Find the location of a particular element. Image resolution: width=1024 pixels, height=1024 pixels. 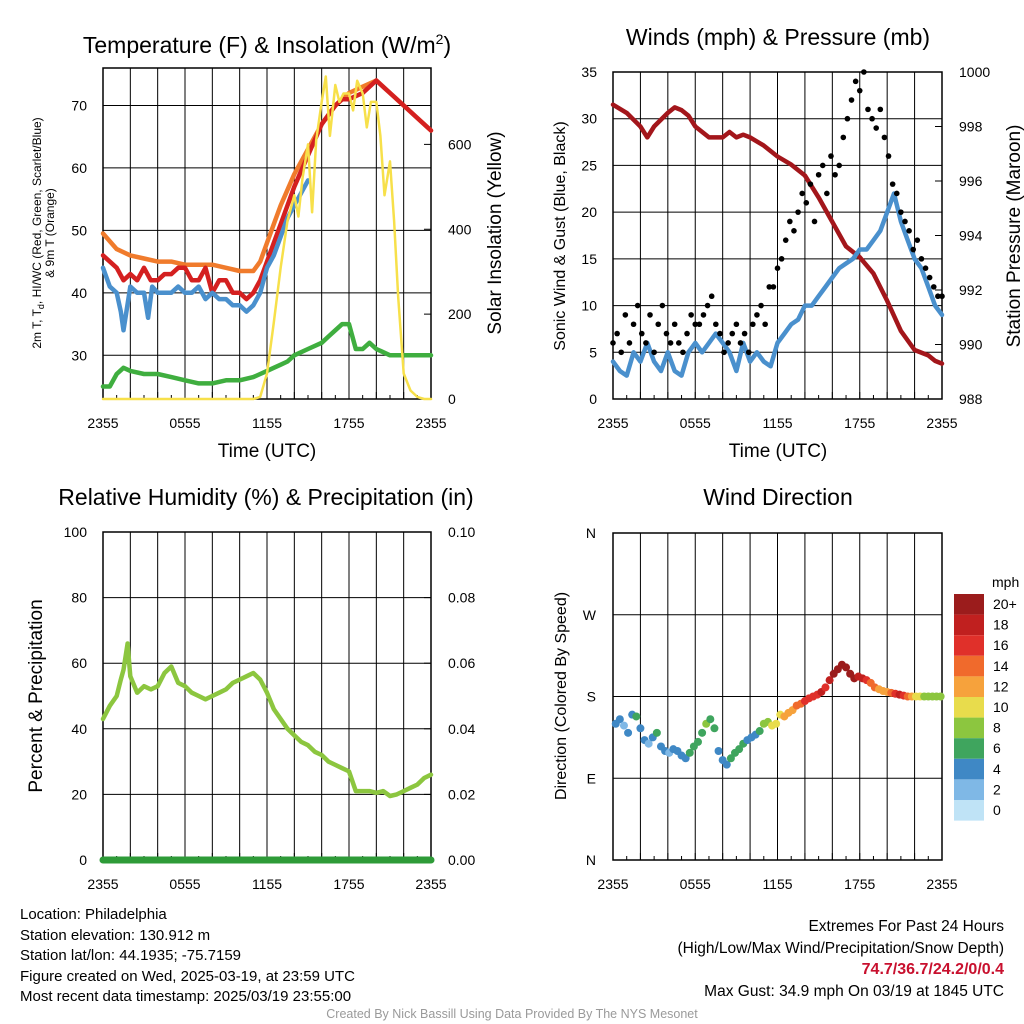

temperature-grid is located at coordinates (267, 234).